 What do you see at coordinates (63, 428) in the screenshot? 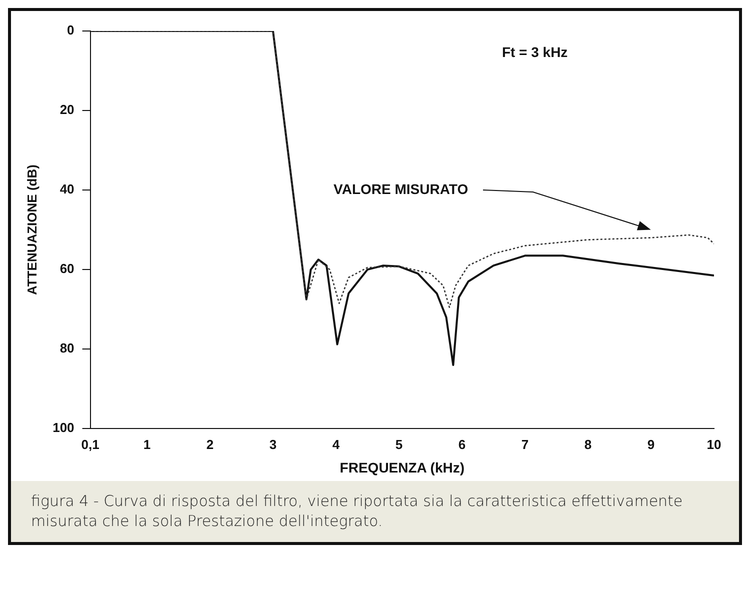
I see `y-tick-label: 100` at bounding box center [63, 428].